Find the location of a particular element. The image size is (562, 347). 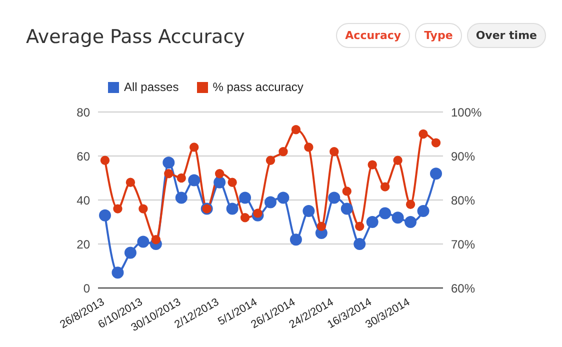

legend-label: All passes is located at coordinates (151, 87).